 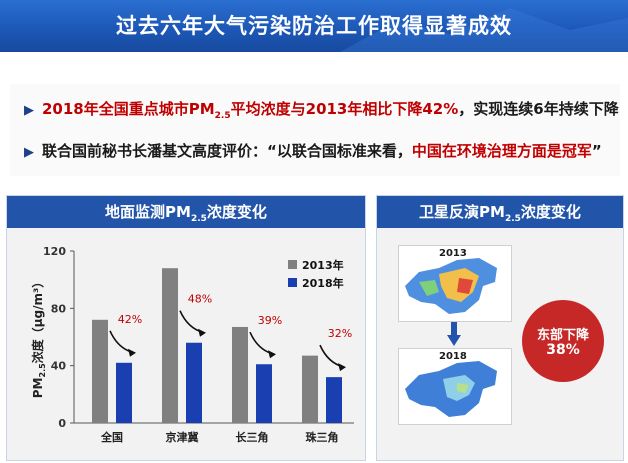 I want to click on decline-label: 48%, so click(x=200, y=299).